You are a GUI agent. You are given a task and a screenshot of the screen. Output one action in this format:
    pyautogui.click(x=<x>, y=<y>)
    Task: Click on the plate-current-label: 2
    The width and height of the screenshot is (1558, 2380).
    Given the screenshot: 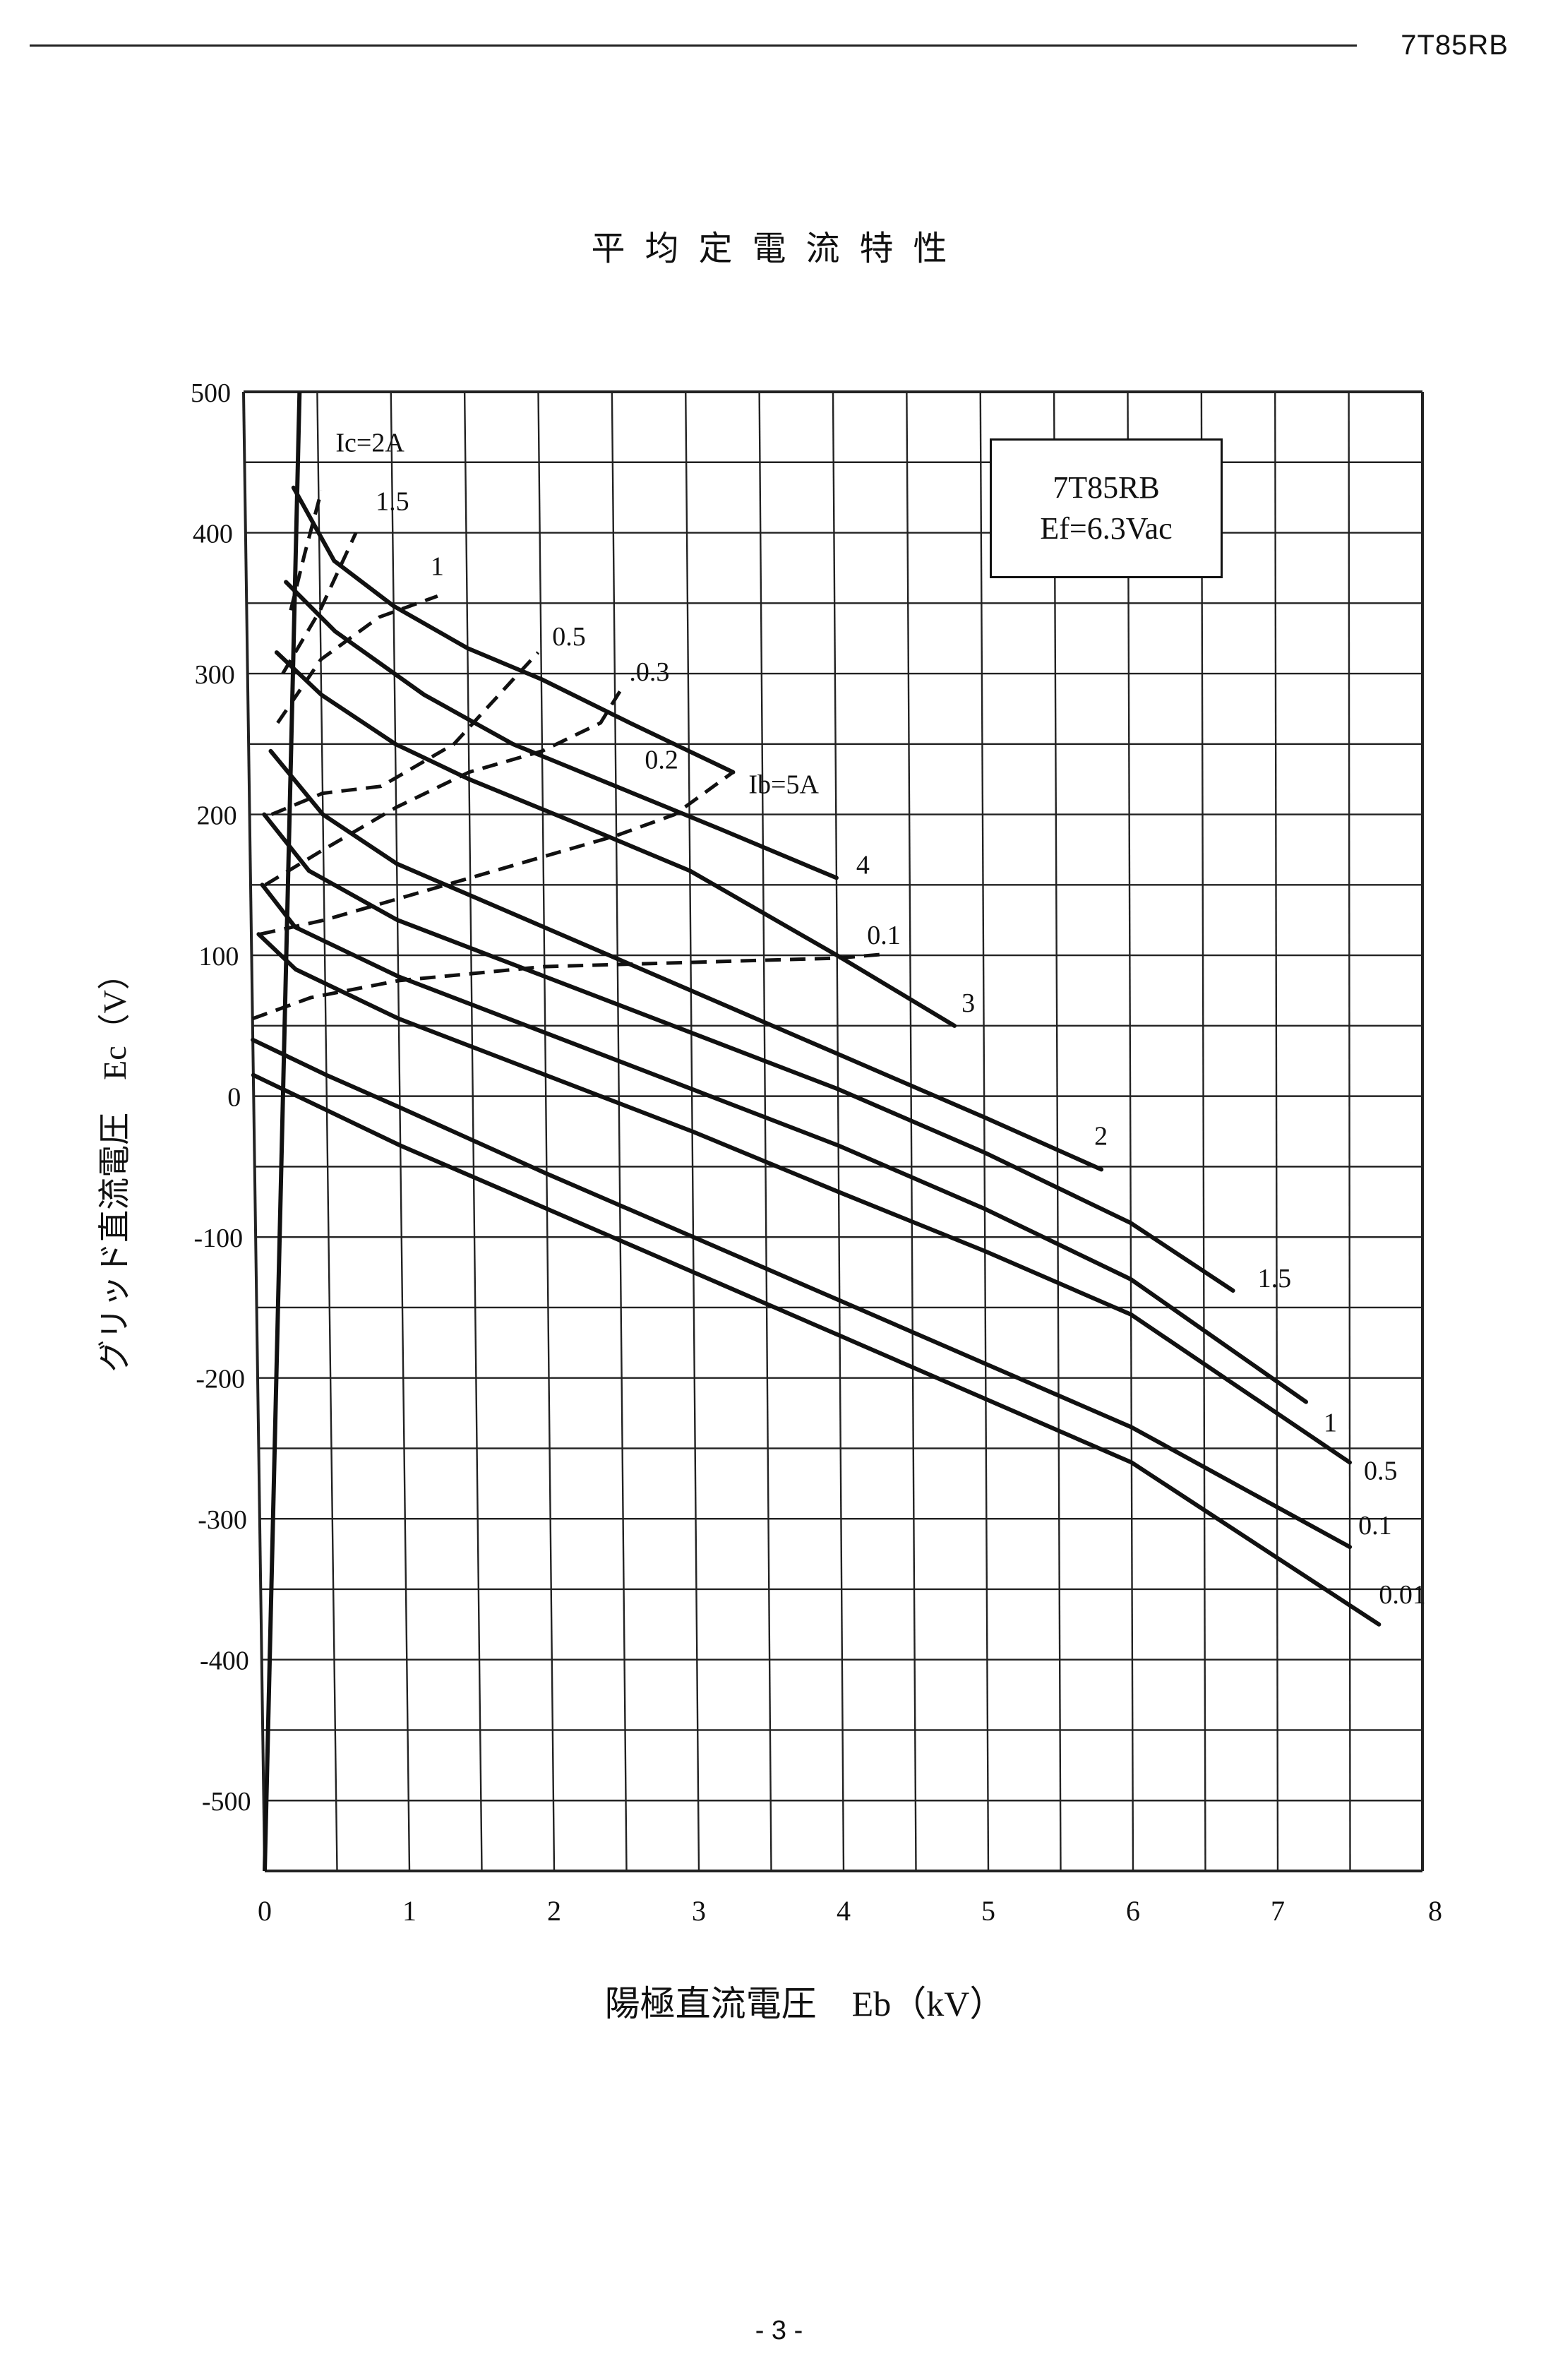 What is the action you would take?
    pyautogui.click(x=1101, y=1136)
    